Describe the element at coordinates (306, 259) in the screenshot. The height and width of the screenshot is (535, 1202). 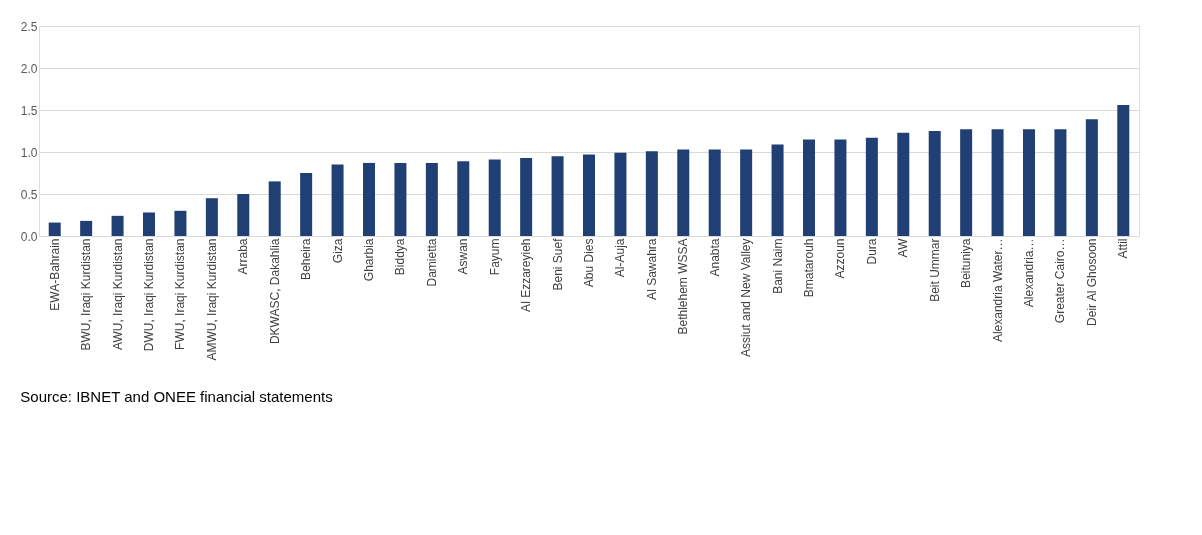
I see `x-tick-label: Beheira` at that location.